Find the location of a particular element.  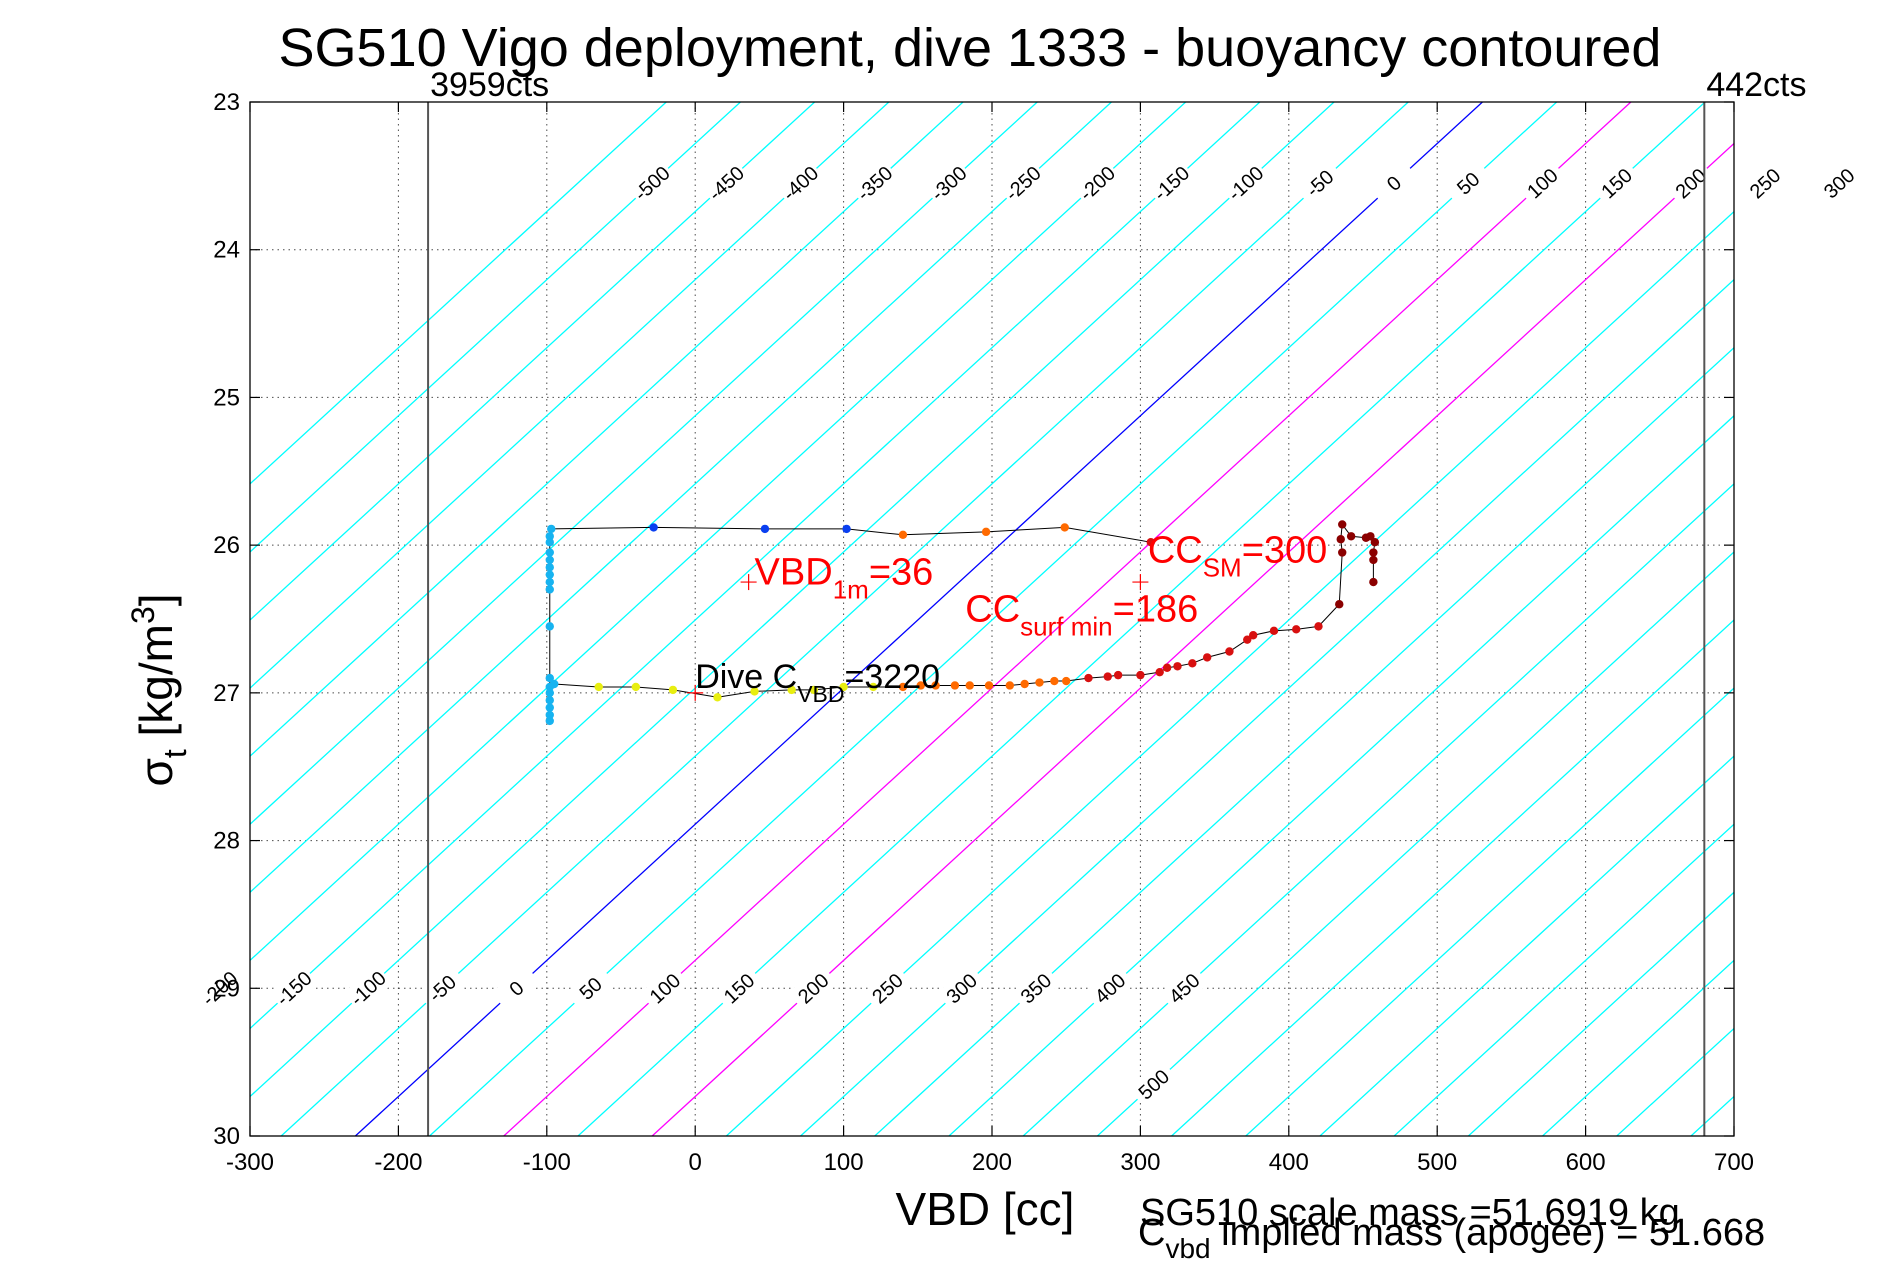

y-axis-label-superscript: 3 is located at coordinates (143, 615).